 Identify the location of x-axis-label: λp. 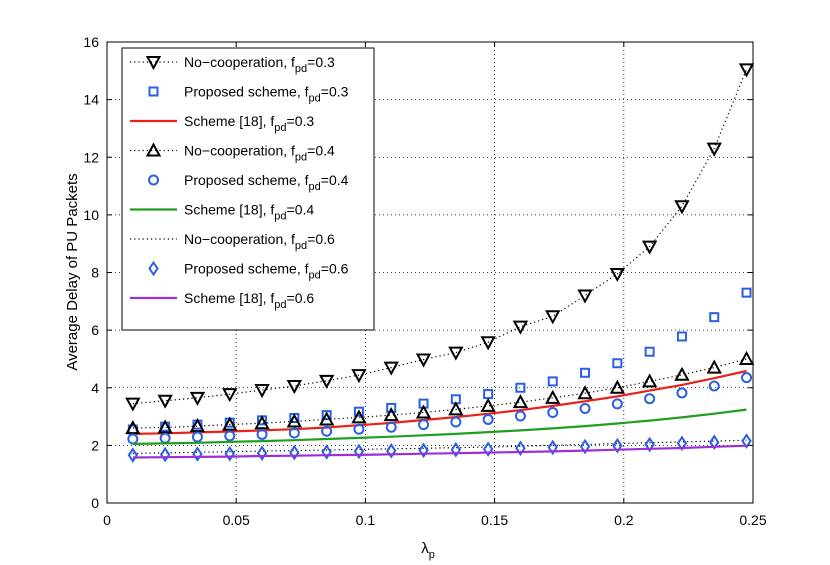
(428, 550).